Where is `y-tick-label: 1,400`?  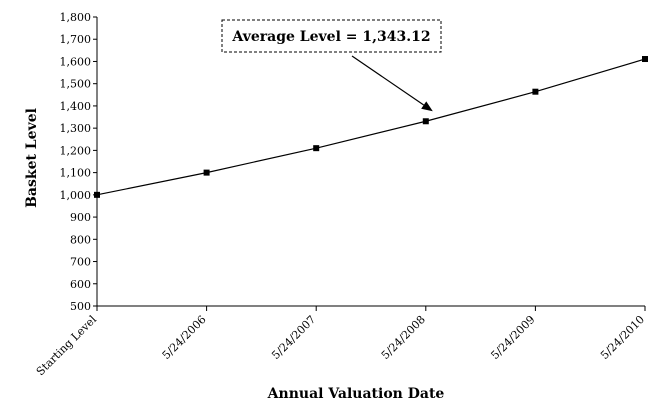
y-tick-label: 1,400 is located at coordinates (76, 106).